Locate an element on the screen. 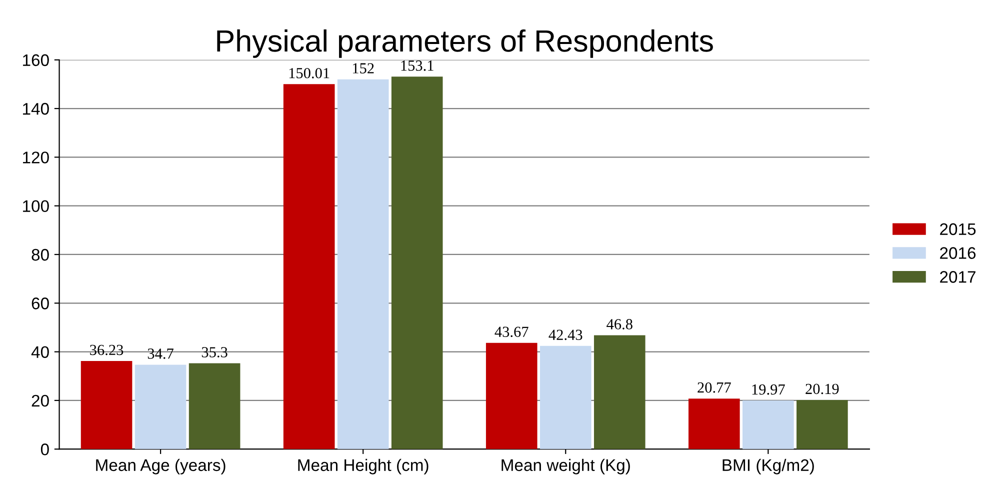 Image resolution: width=988 pixels, height=499 pixels. x-tick-label: Mean Height (cm) is located at coordinates (363, 466).